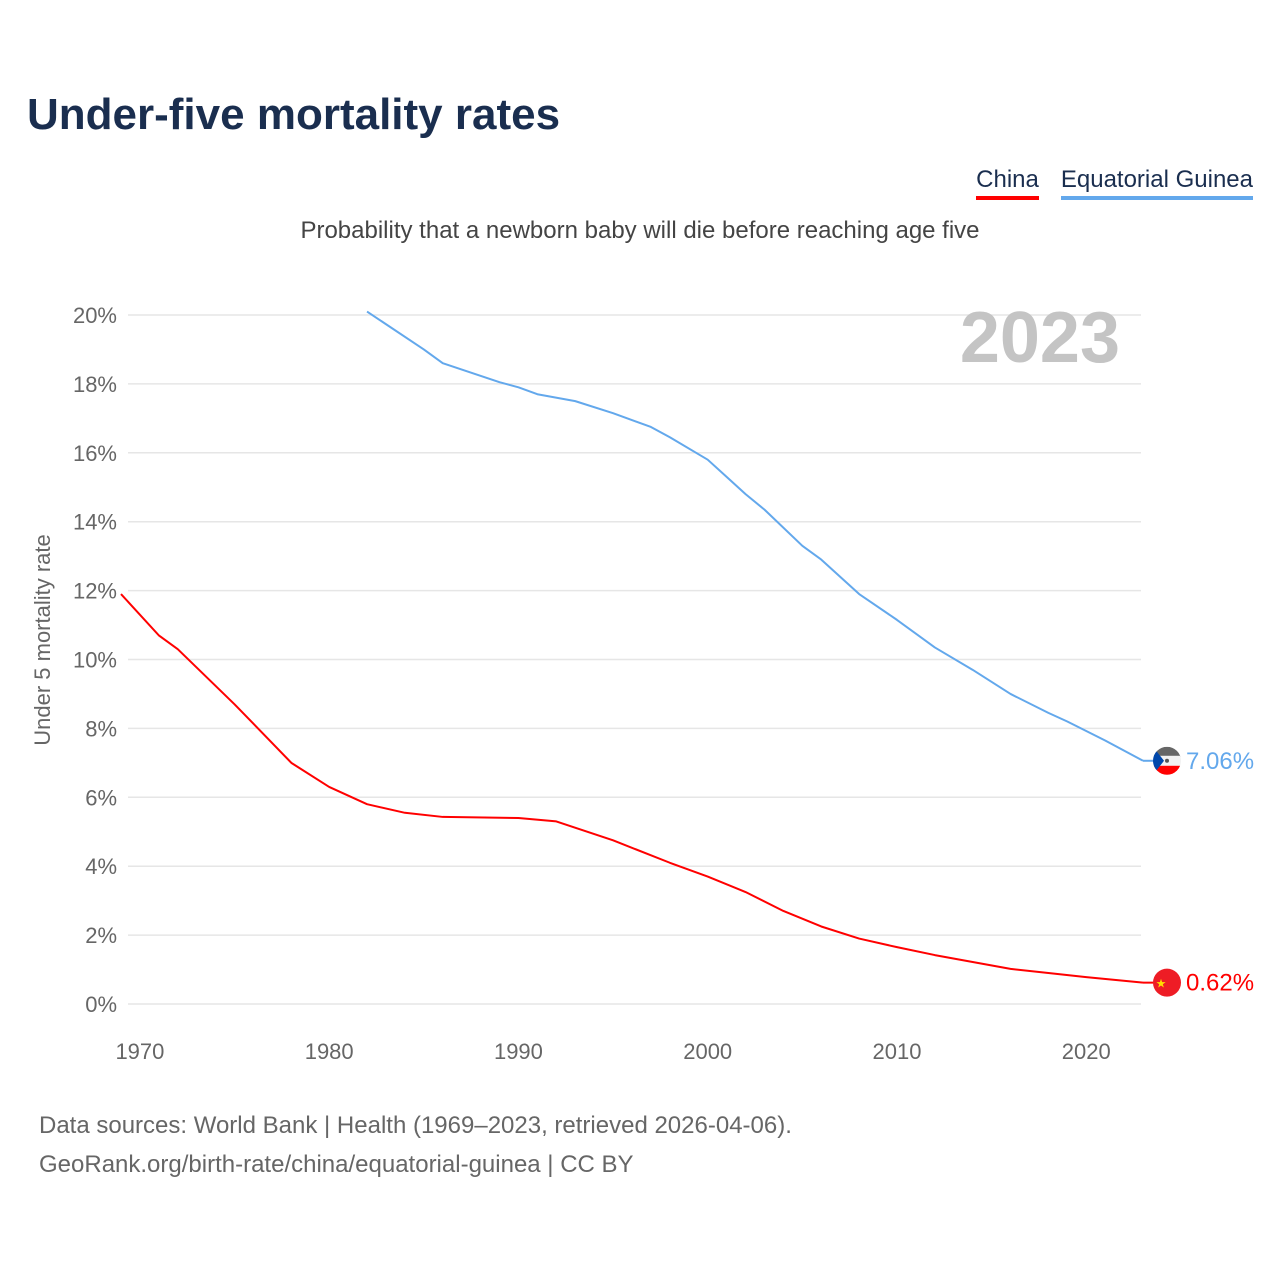 The height and width of the screenshot is (1280, 1280). I want to click on y-tick-label: 2%, so click(101, 935).